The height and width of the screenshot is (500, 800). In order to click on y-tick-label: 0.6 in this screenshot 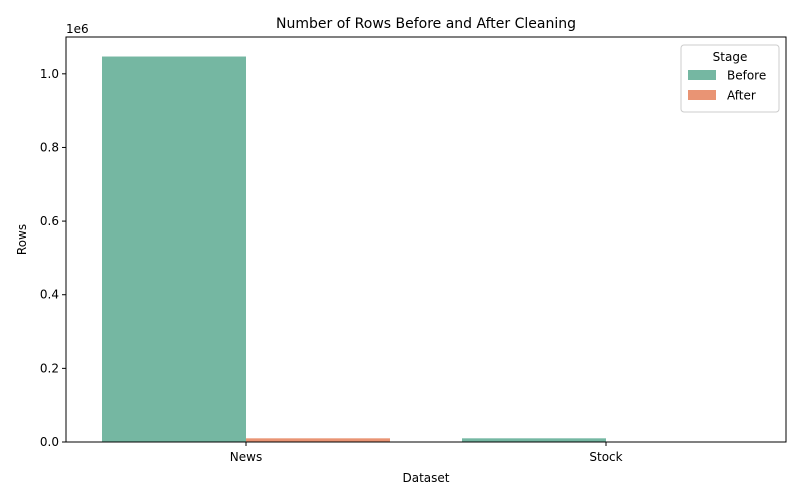, I will do `click(49, 221)`.